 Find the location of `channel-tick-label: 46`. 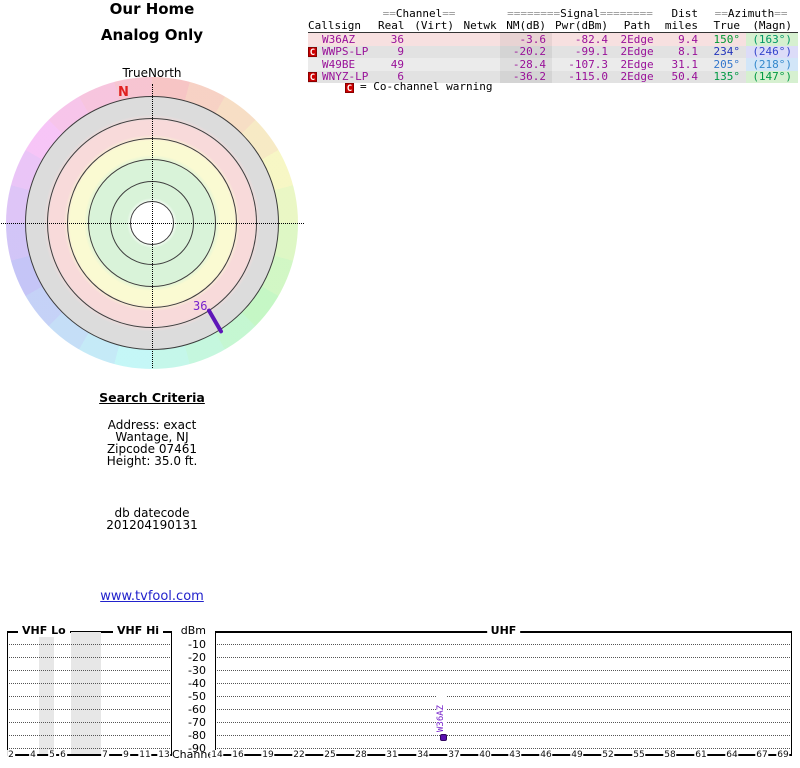

channel-tick-label: 46 is located at coordinates (546, 755).